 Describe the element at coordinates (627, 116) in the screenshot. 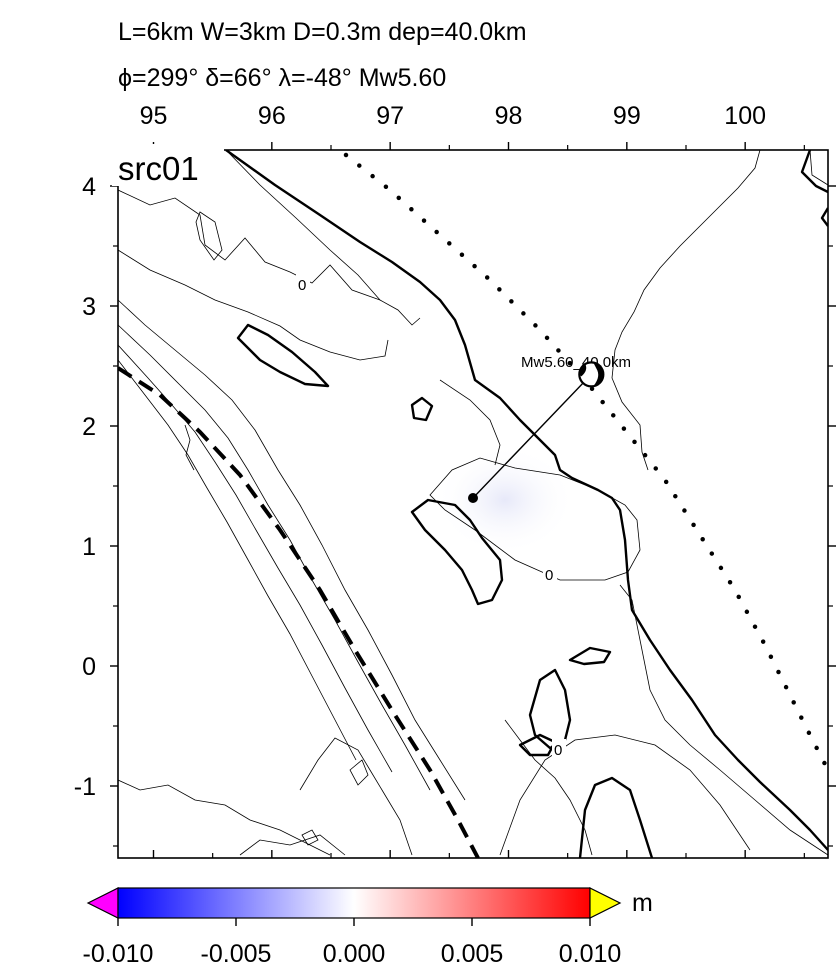

I see `x-tick-label: 99` at that location.